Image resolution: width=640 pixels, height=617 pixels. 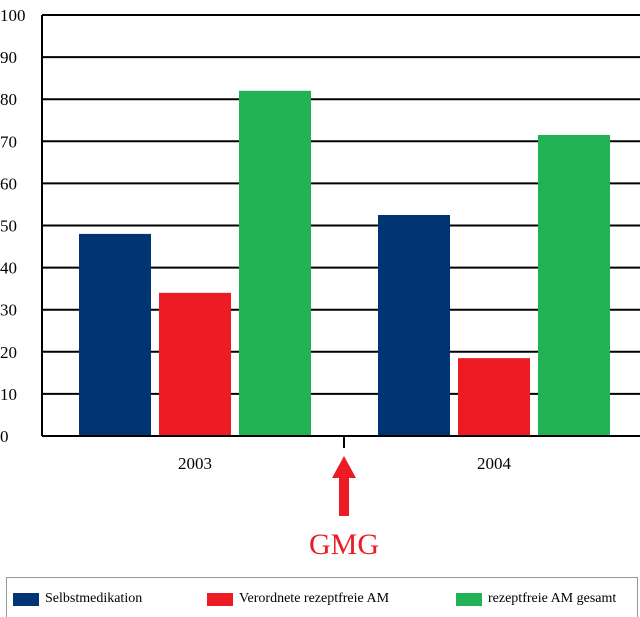 What do you see at coordinates (8, 394) in the screenshot?
I see `y-tick-label: 10` at bounding box center [8, 394].